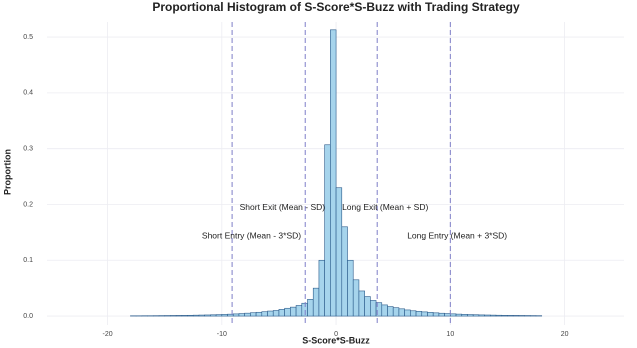 Image resolution: width=637 pixels, height=348 pixels. What do you see at coordinates (457, 236) in the screenshot?
I see `annotation: Long Entry (Mean + 3*SD)` at bounding box center [457, 236].